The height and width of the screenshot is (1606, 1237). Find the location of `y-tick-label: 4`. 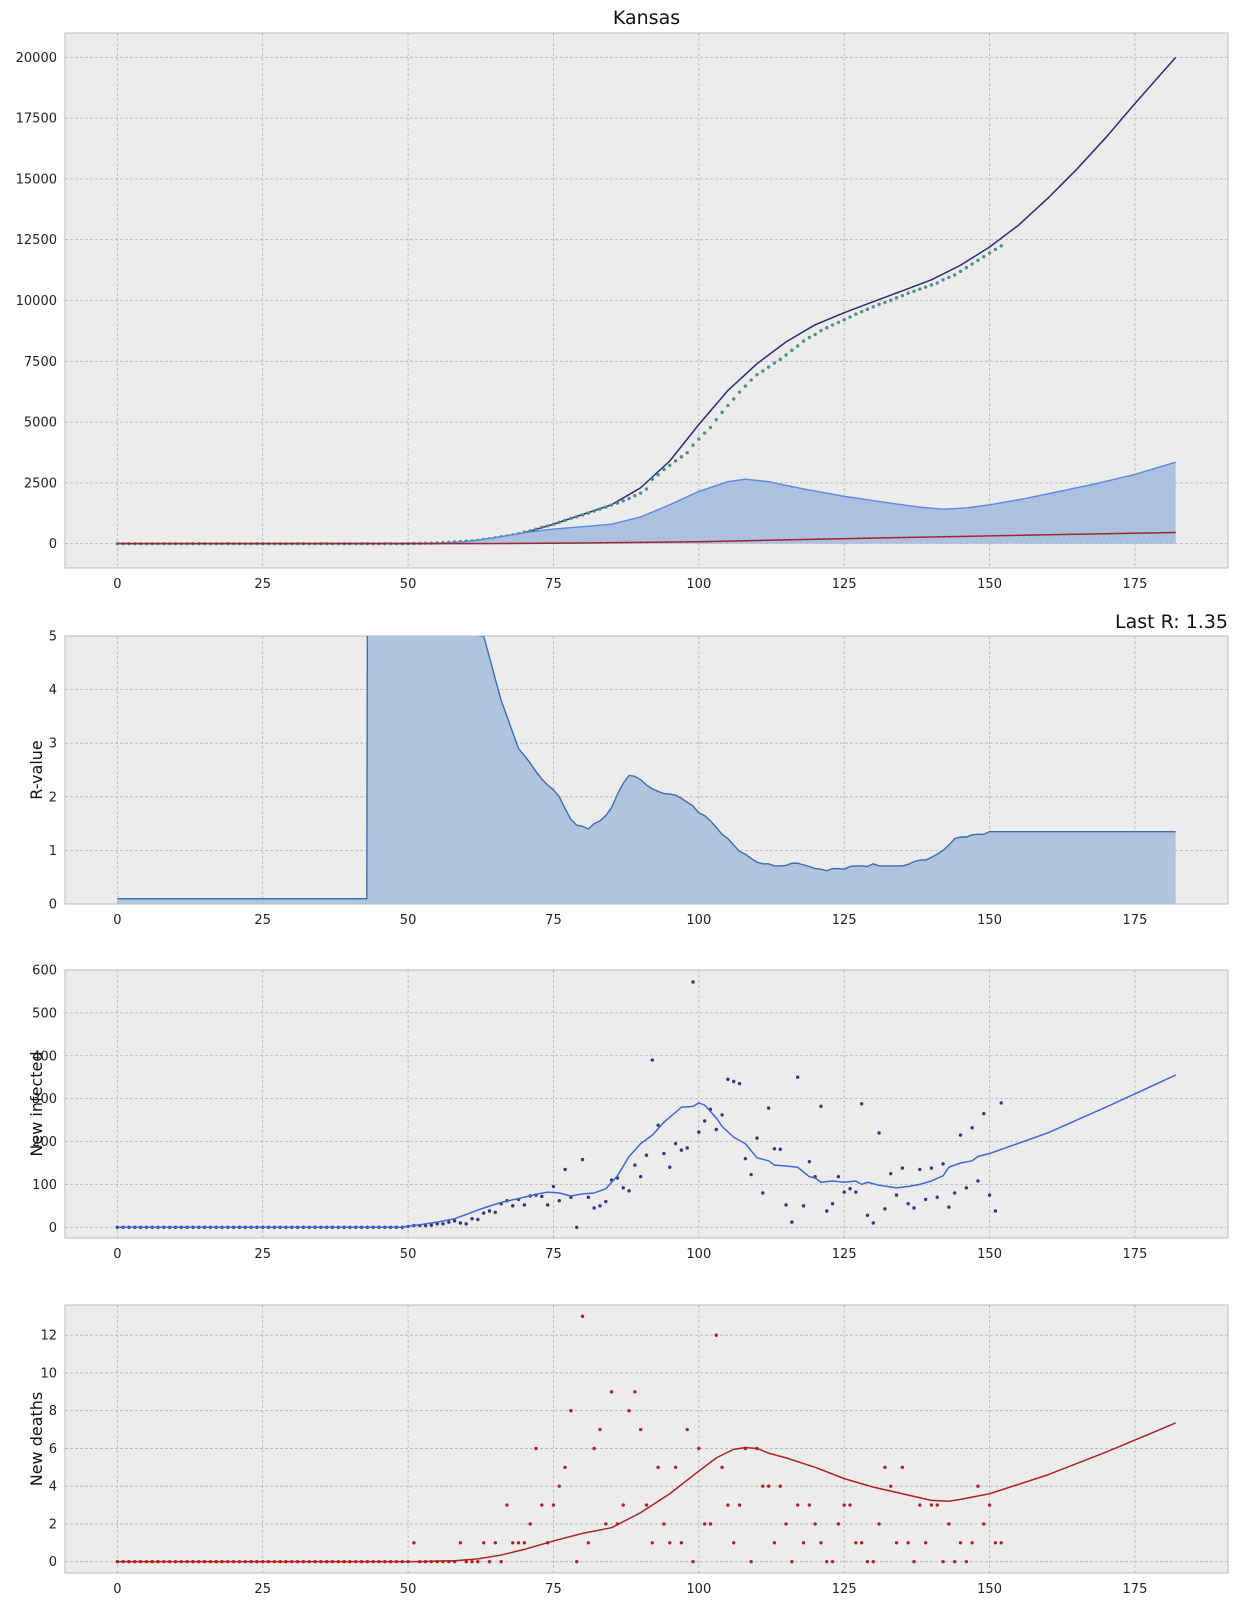

y-tick-label: 4 is located at coordinates (53, 690).